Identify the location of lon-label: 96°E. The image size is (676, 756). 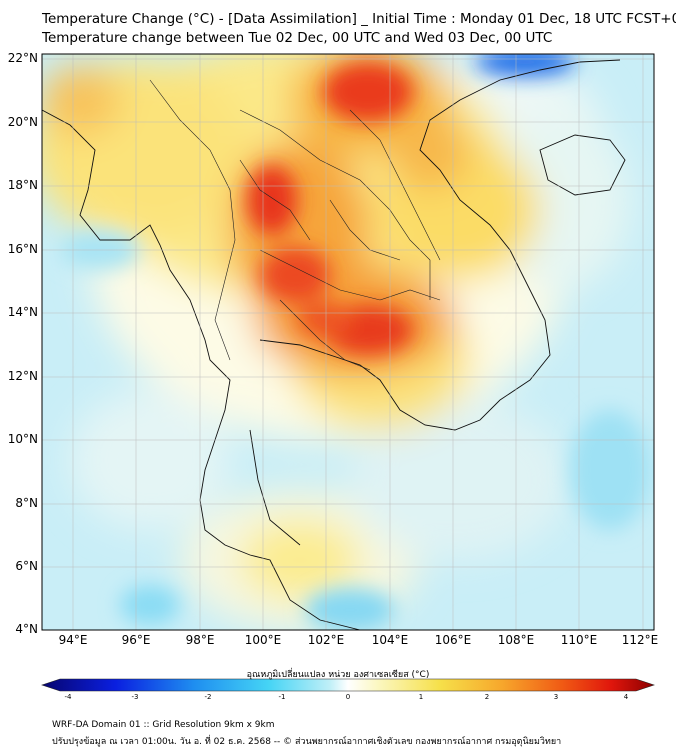
(136, 640).